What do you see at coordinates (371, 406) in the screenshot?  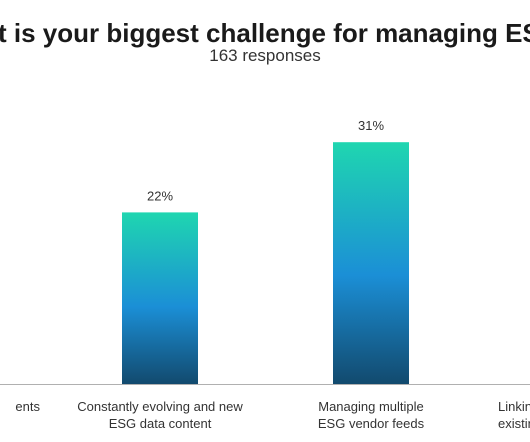 I see `category-label-2-line-0: Managing multiple` at bounding box center [371, 406].